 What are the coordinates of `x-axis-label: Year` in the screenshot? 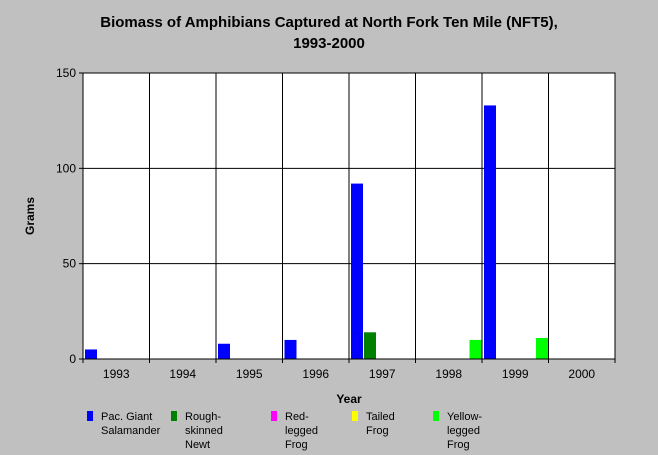 It's located at (349, 399).